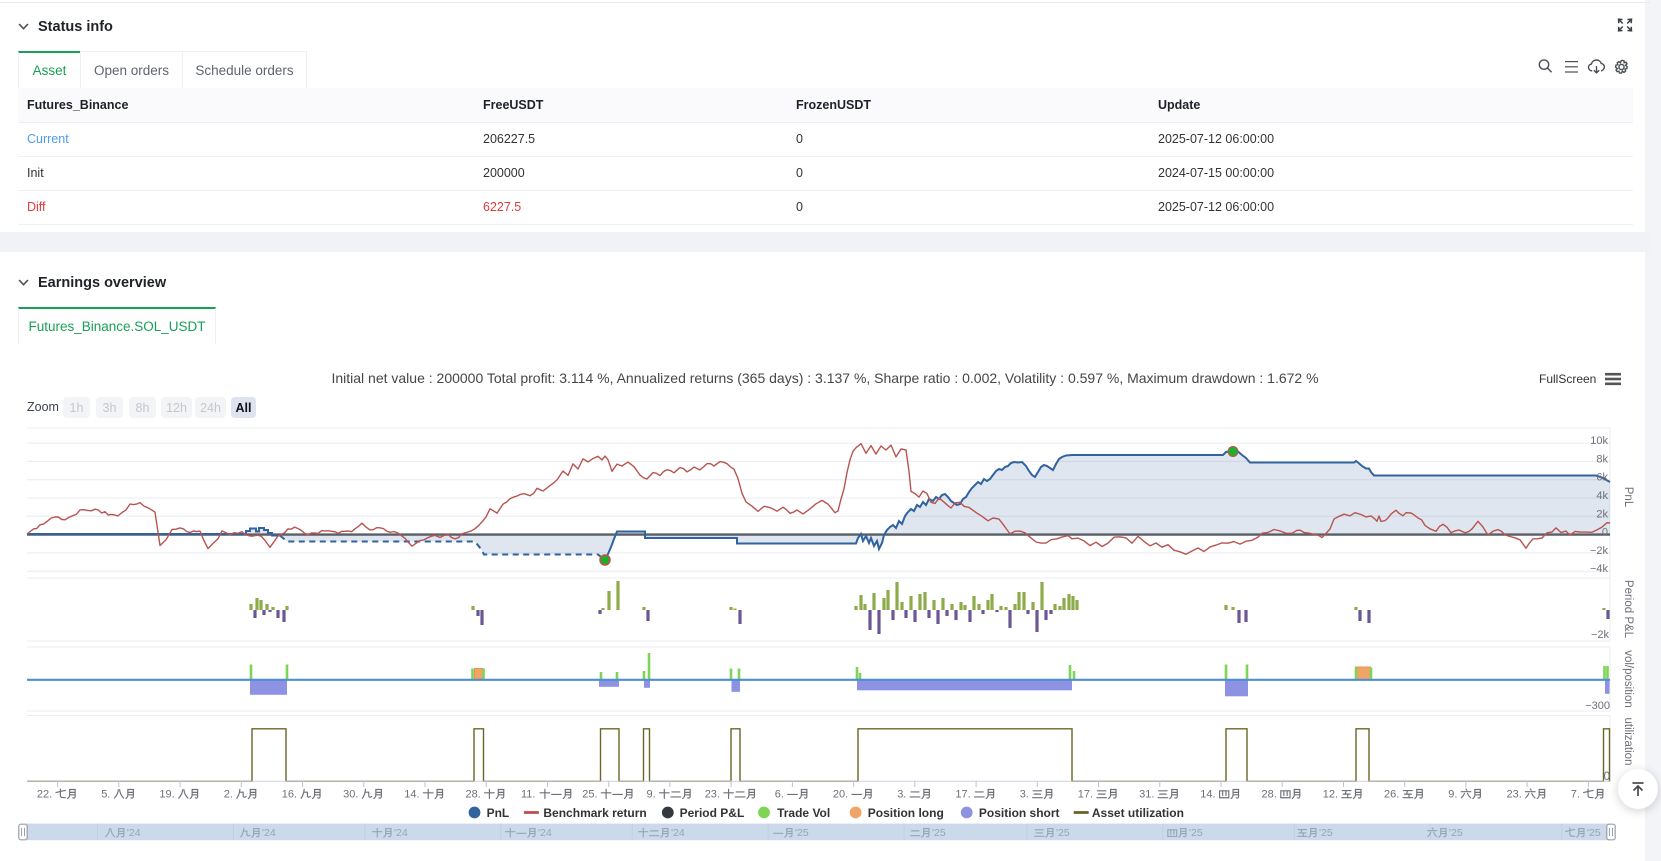 This screenshot has height=861, width=1661. Describe the element at coordinates (1391, 795) in the screenshot. I see `svg-text: 26.` at that location.